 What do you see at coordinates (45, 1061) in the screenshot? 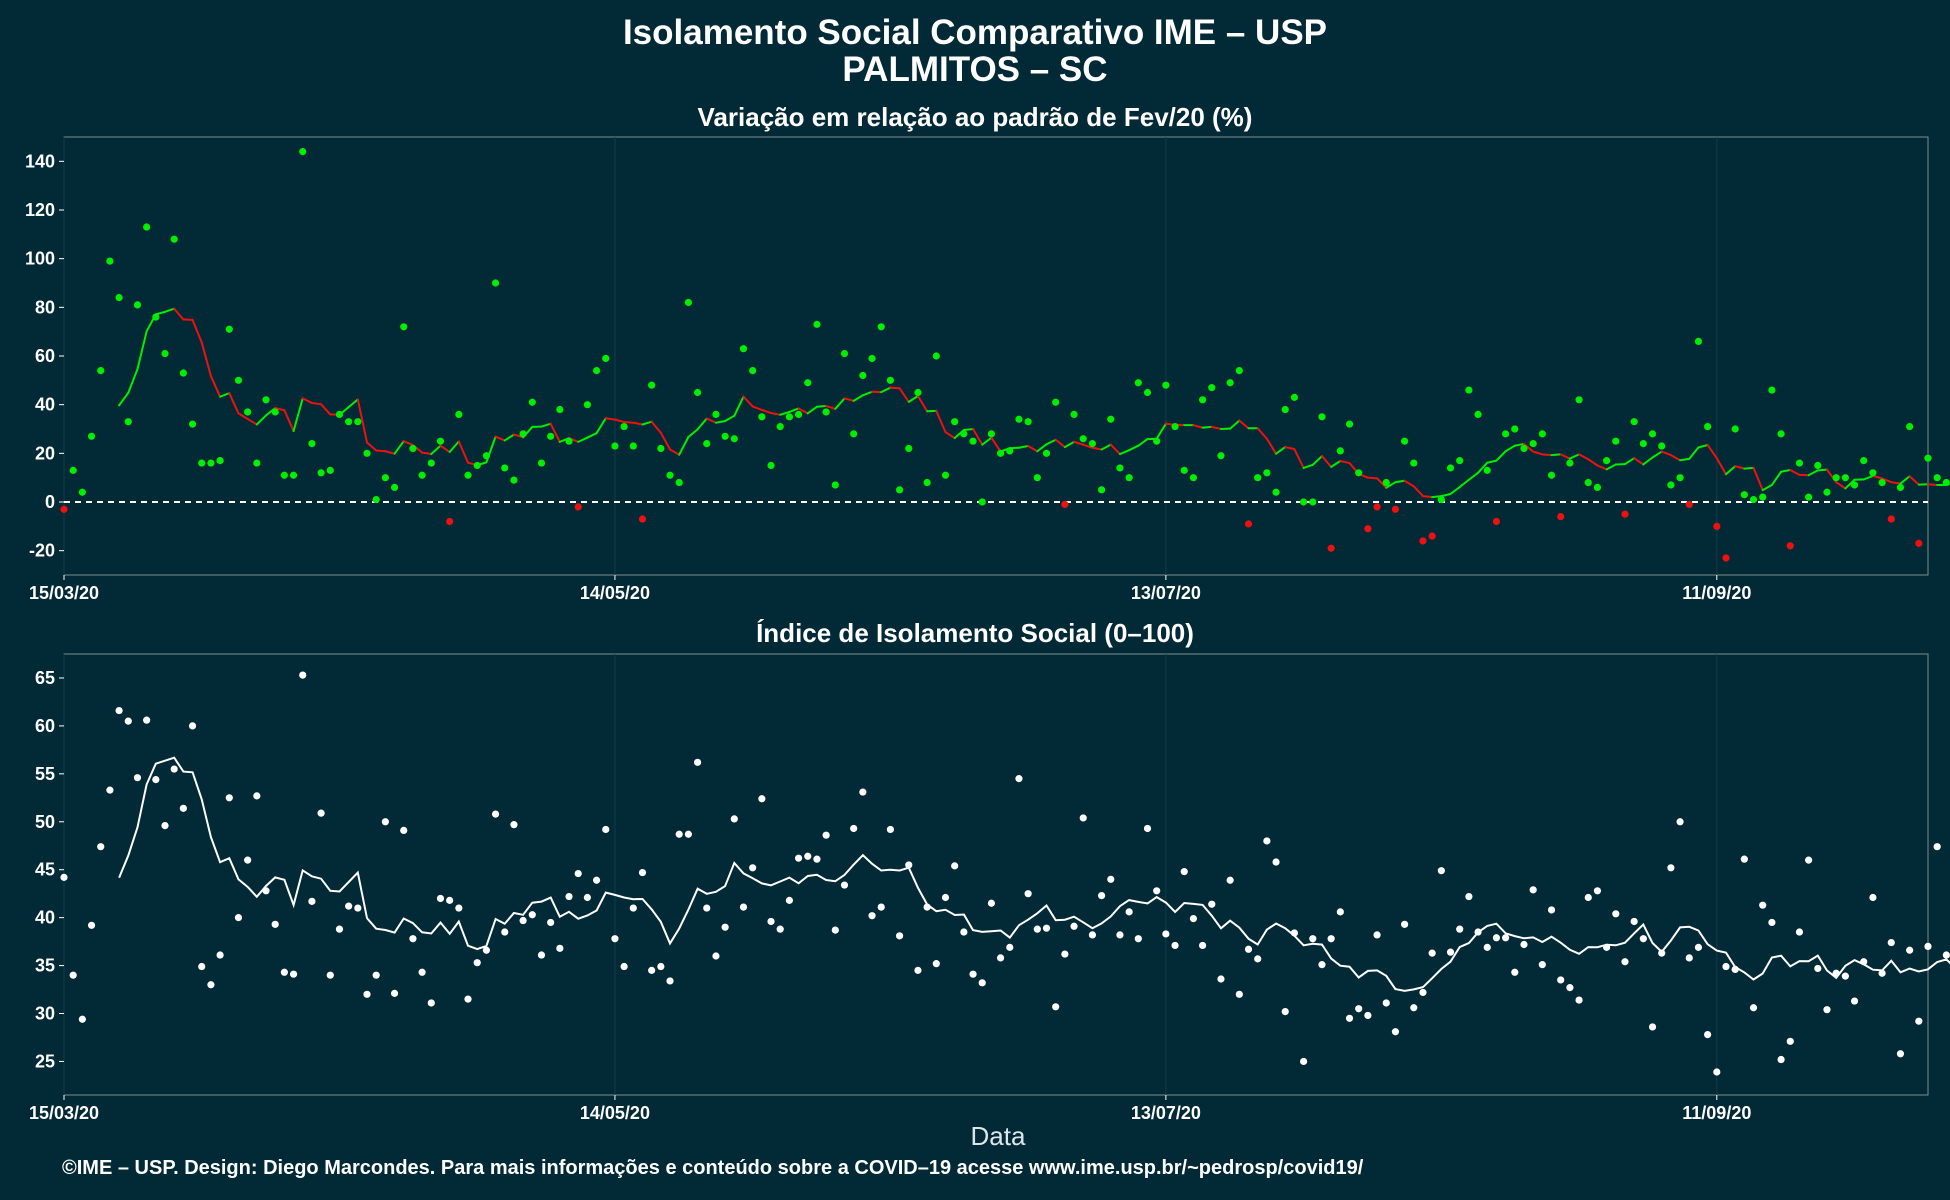
I see `y-tick-label: 25` at bounding box center [45, 1061].